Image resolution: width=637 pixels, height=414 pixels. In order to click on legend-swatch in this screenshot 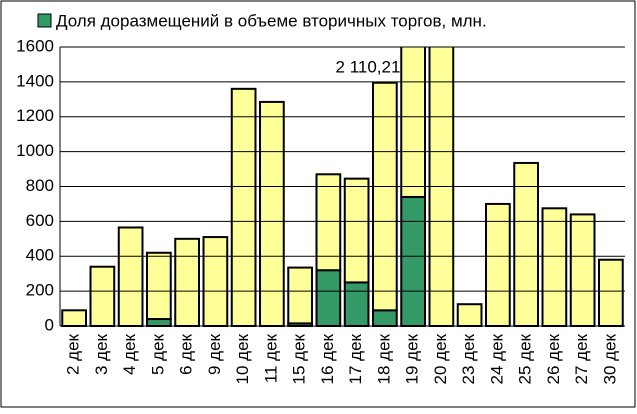, I will do `click(44, 20)`.